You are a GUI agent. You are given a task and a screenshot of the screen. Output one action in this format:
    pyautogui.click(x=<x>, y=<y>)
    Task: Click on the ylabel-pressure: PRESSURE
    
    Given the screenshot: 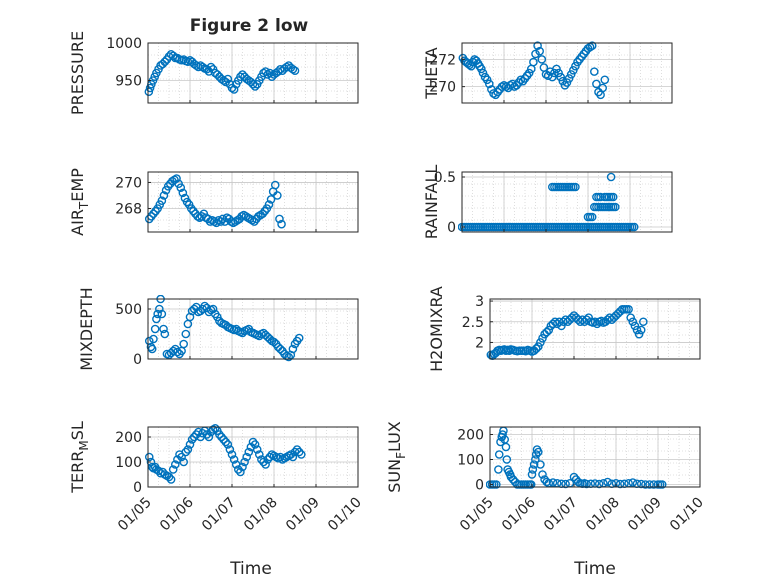 What is the action you would take?
    pyautogui.click(x=77, y=73)
    